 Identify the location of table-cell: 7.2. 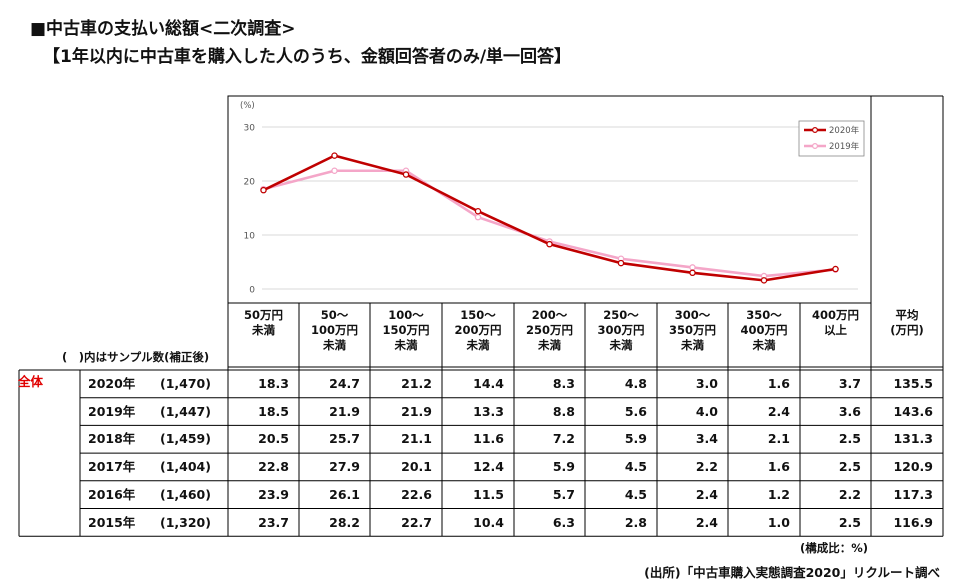
(563, 439).